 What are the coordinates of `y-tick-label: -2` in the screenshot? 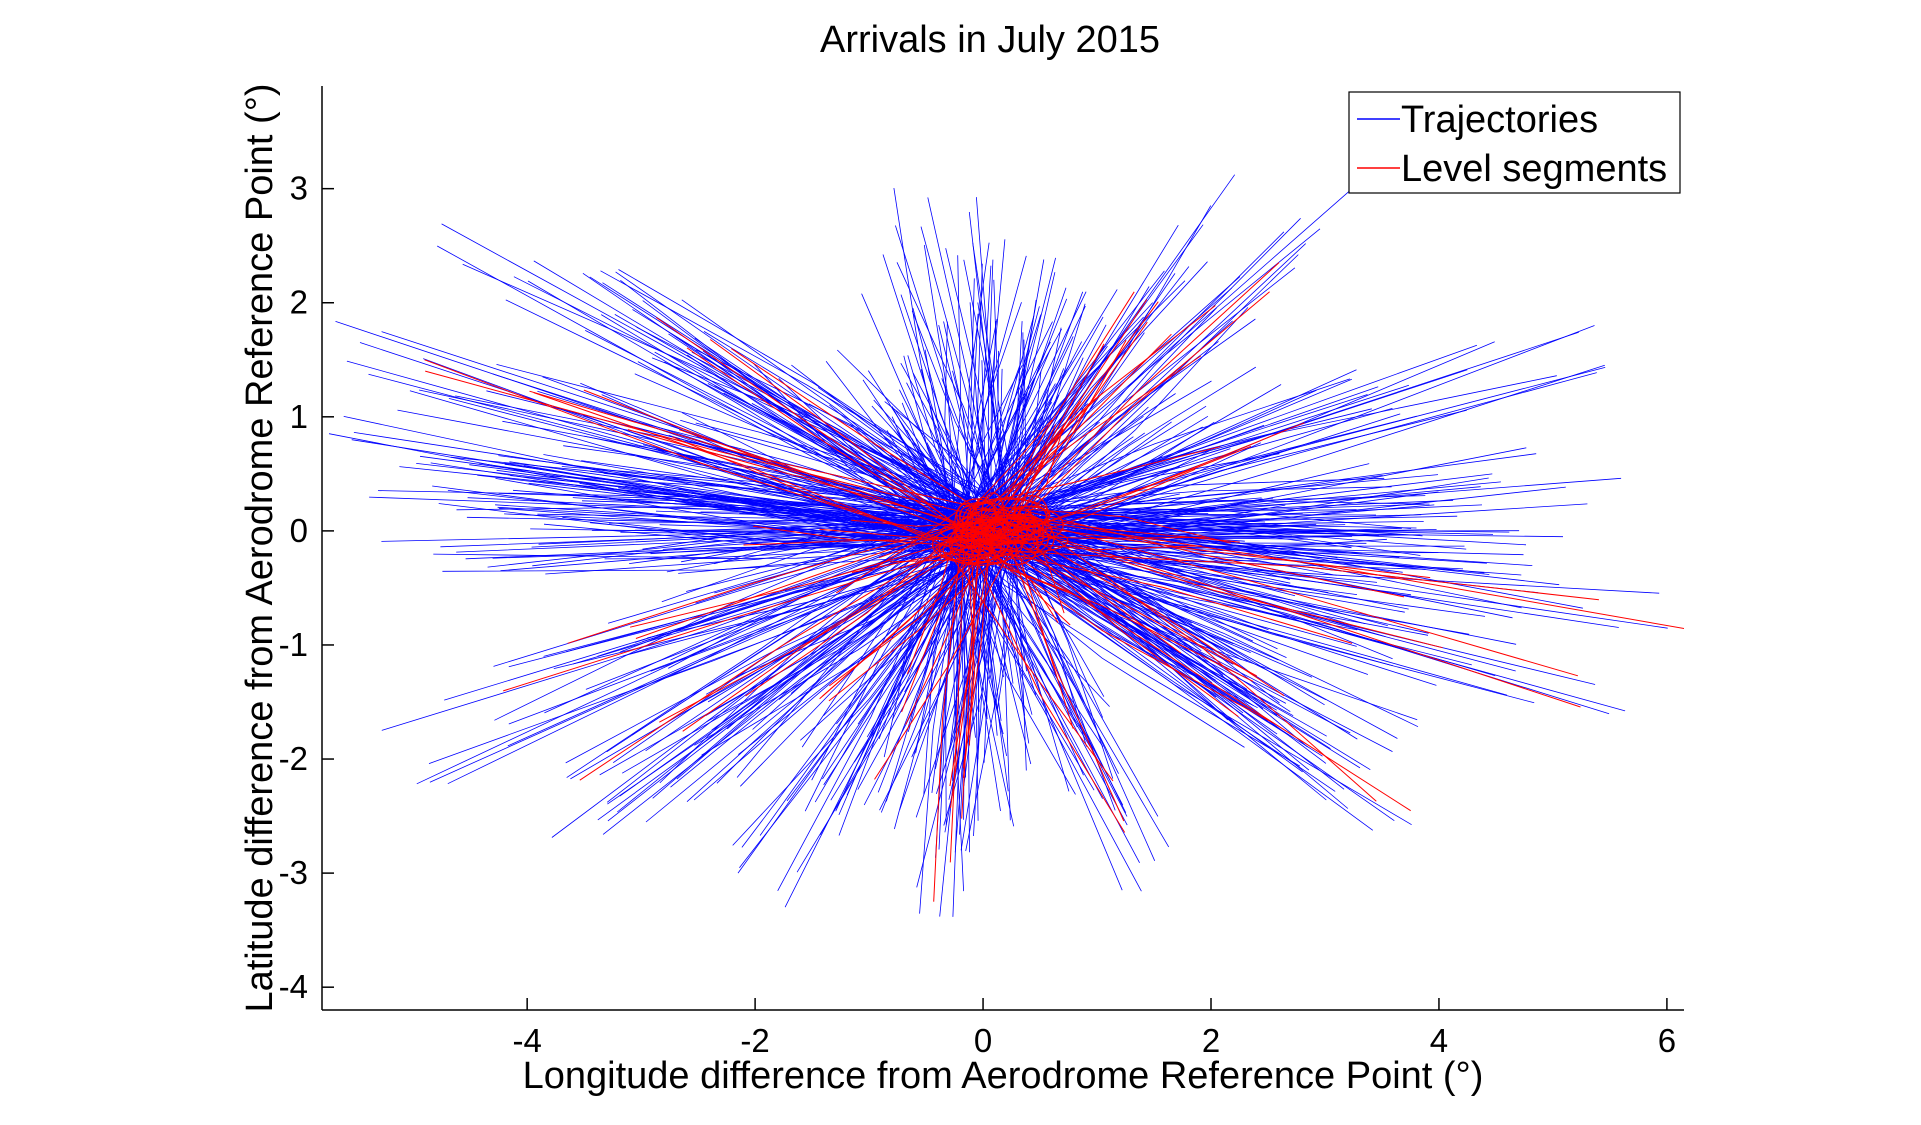 It's located at (293, 758).